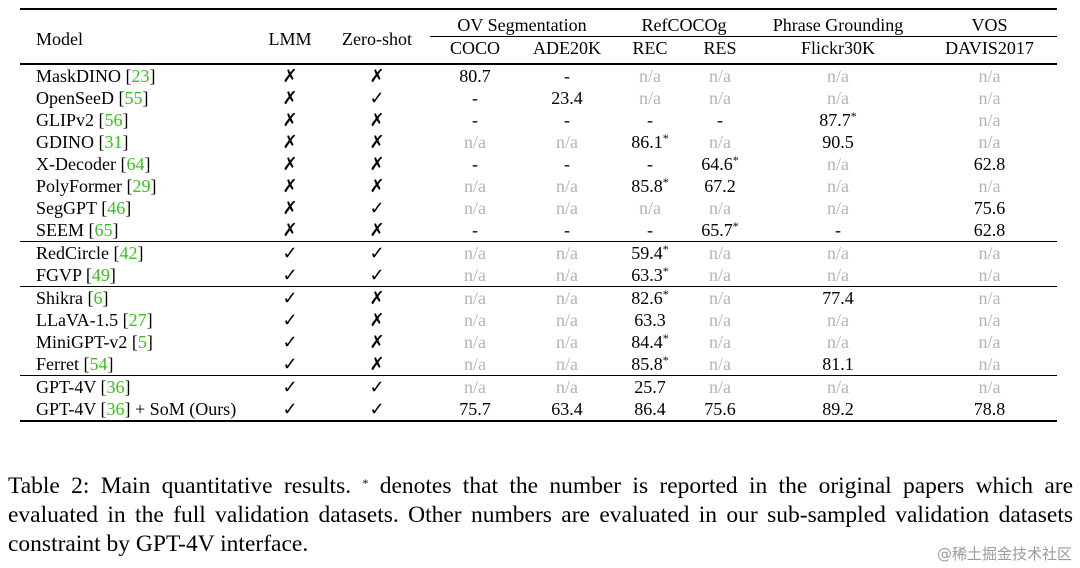 The width and height of the screenshot is (1080, 568). Describe the element at coordinates (538, 208) in the screenshot. I see `table-row: SegGPT [46] ✗ ✓ n/a n/a n/a n/a n/a 75.6` at that location.